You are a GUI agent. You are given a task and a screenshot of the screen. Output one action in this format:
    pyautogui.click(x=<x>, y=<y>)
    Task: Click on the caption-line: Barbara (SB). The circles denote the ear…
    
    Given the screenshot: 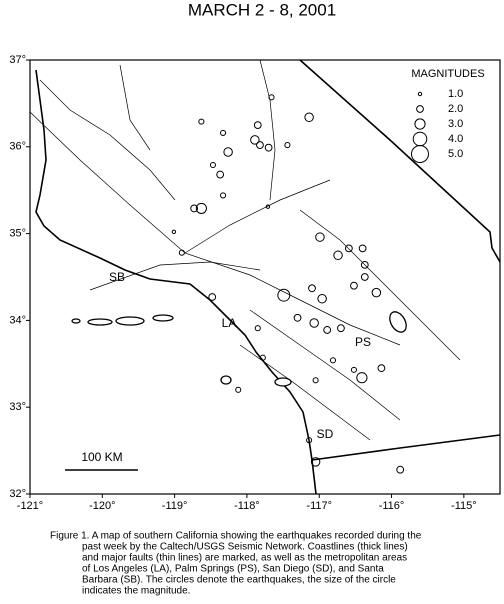 What is the action you would take?
    pyautogui.click(x=239, y=580)
    